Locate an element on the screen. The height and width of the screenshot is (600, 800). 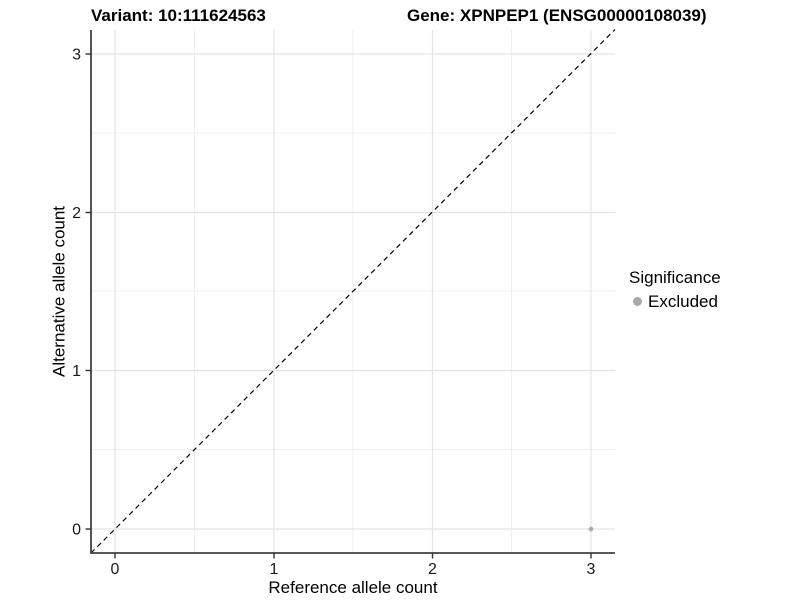
excluded-marker-circle-icon is located at coordinates (637, 301).